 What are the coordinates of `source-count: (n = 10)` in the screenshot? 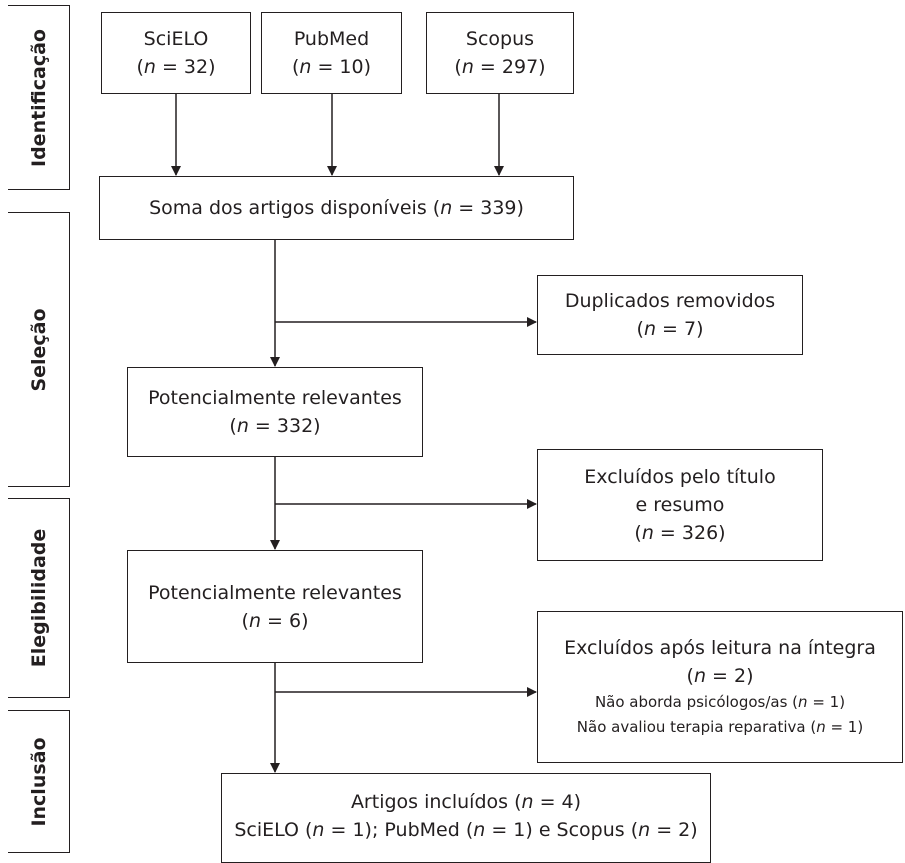 It's located at (331, 67).